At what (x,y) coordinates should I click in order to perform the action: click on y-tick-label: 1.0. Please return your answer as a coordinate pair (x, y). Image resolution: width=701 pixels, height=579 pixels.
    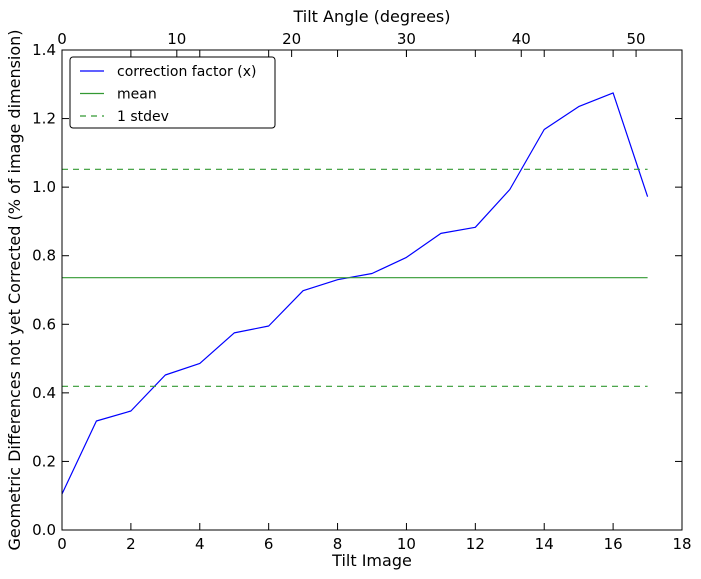
    Looking at the image, I should click on (44, 187).